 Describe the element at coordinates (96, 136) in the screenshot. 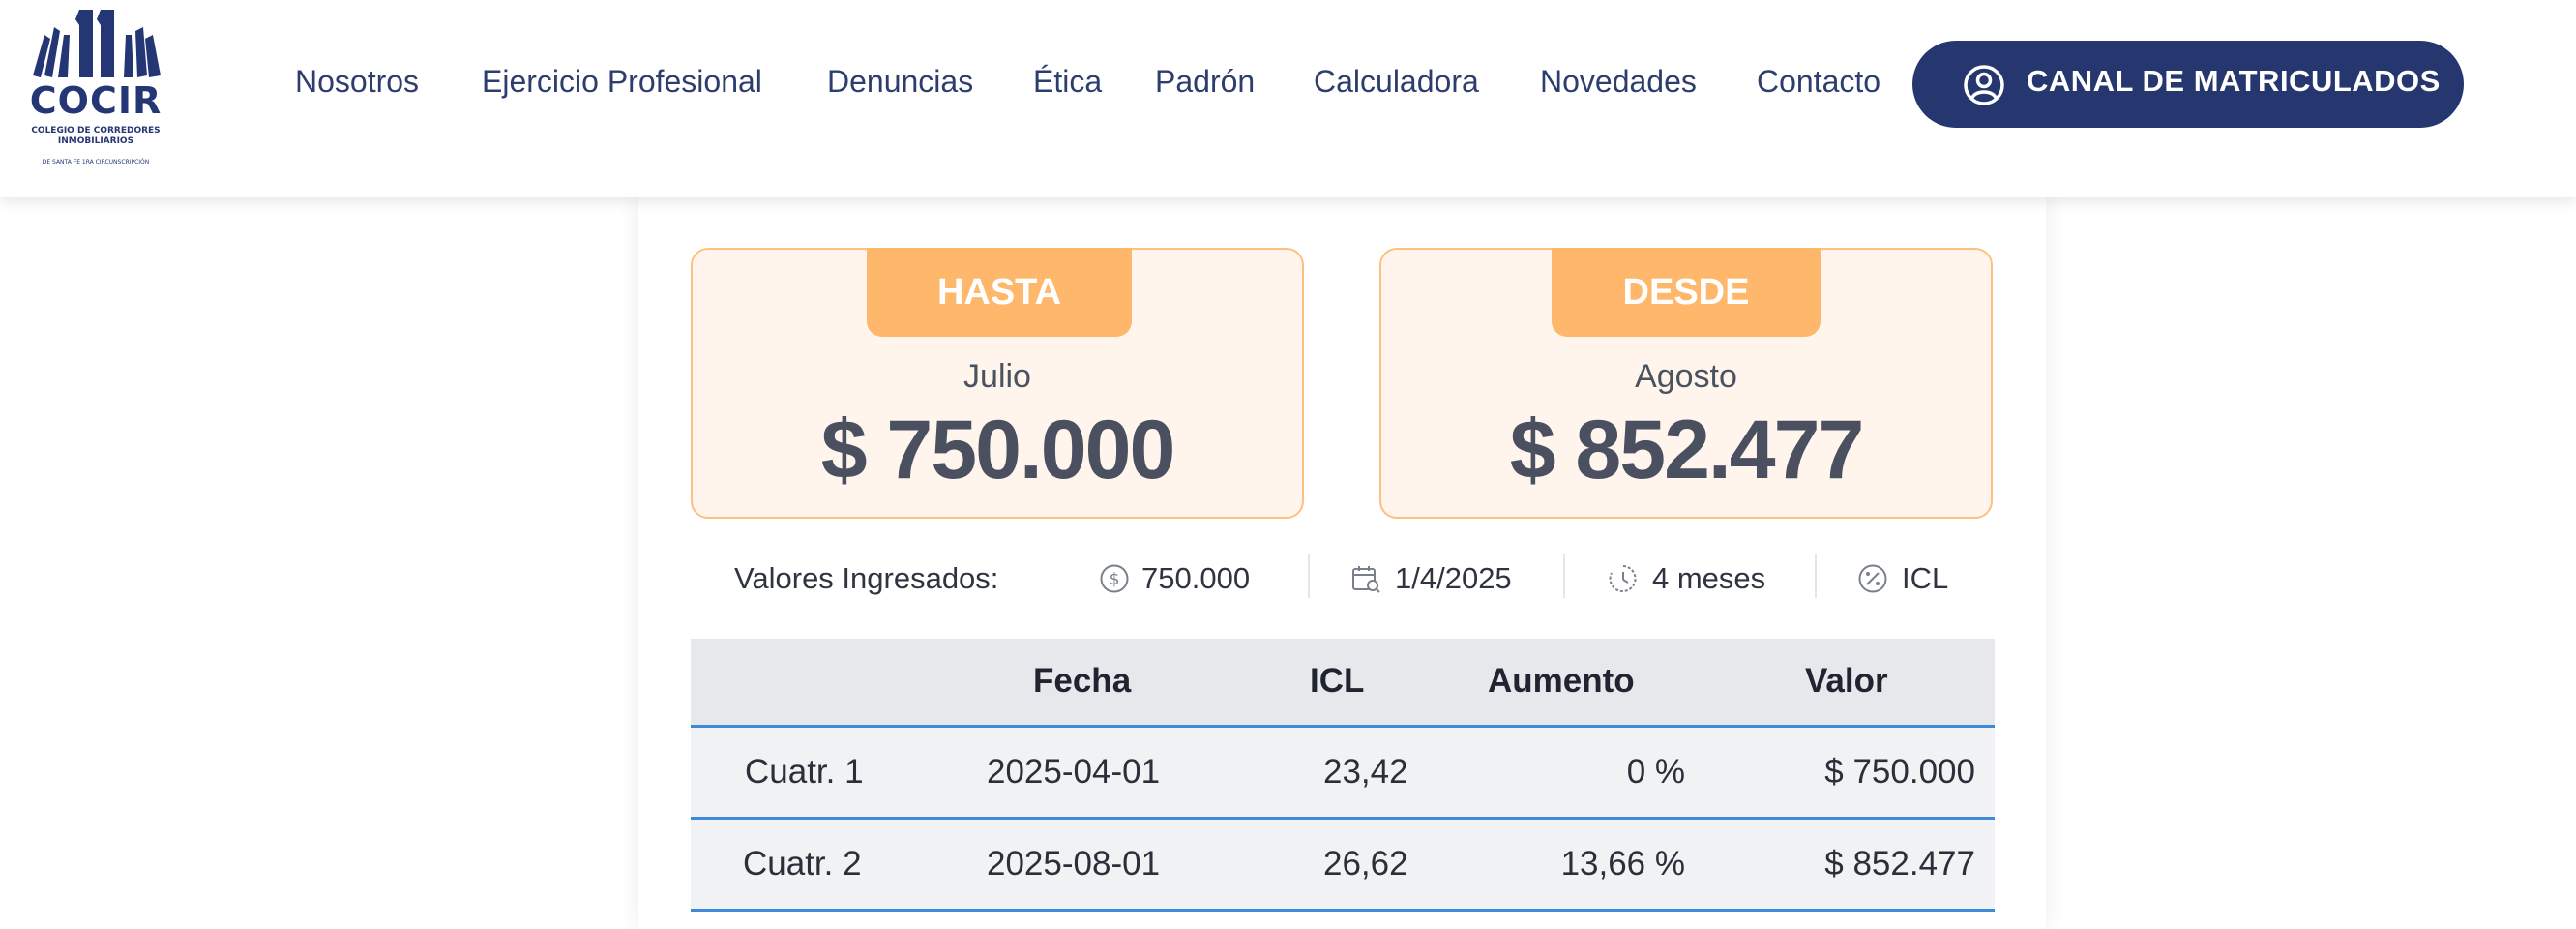

I see `logo-subtitle: Colegio de Corredores Inmobiliarios` at that location.